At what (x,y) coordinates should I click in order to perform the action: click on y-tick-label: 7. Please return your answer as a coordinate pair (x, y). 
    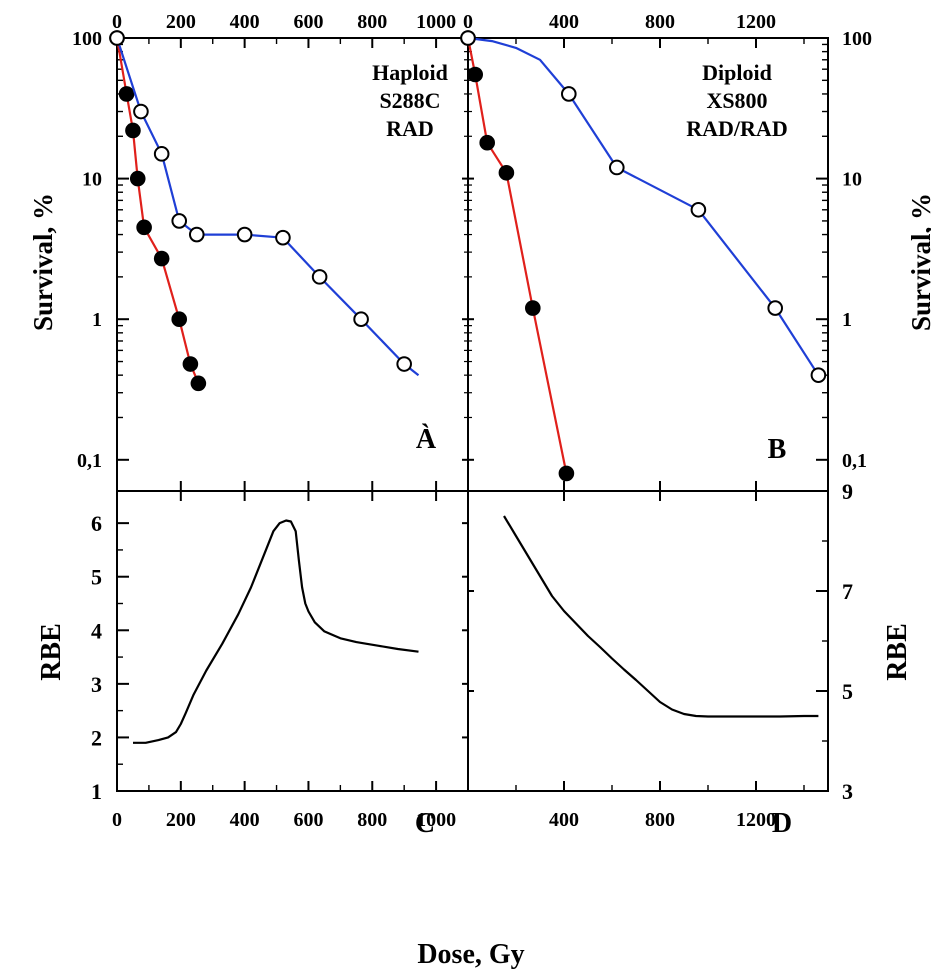
    Looking at the image, I should click on (847, 591).